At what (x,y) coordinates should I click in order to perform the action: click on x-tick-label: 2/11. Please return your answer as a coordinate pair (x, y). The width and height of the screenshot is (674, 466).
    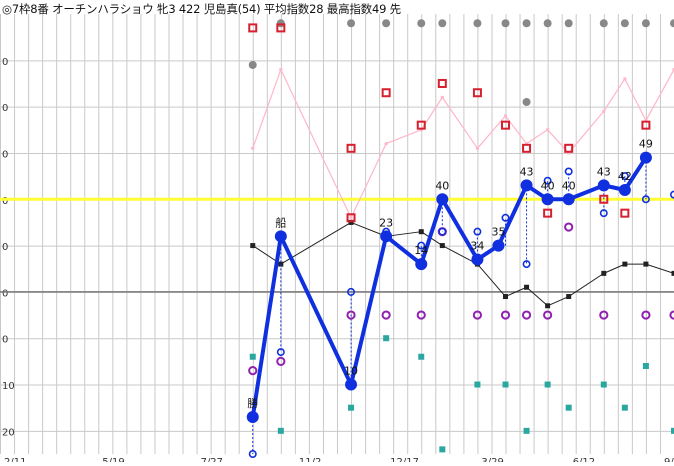
    Looking at the image, I should click on (15, 459).